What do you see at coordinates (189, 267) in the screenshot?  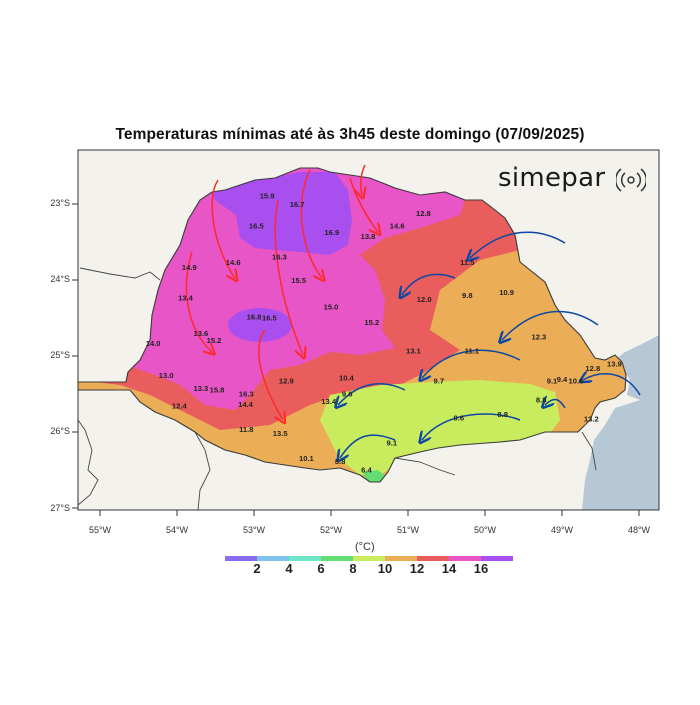 I see `station-value: 14.9` at bounding box center [189, 267].